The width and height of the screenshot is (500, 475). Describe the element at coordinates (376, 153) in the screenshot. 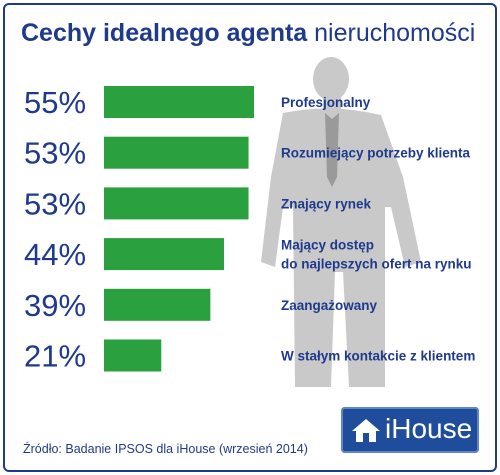

I see `category-label: Rozumiejący potrzeby klienta` at that location.